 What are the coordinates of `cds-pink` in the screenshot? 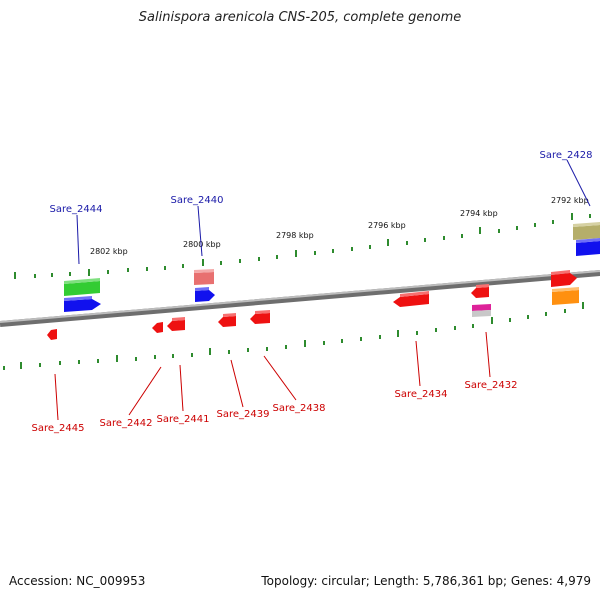 It's located at (204, 277).